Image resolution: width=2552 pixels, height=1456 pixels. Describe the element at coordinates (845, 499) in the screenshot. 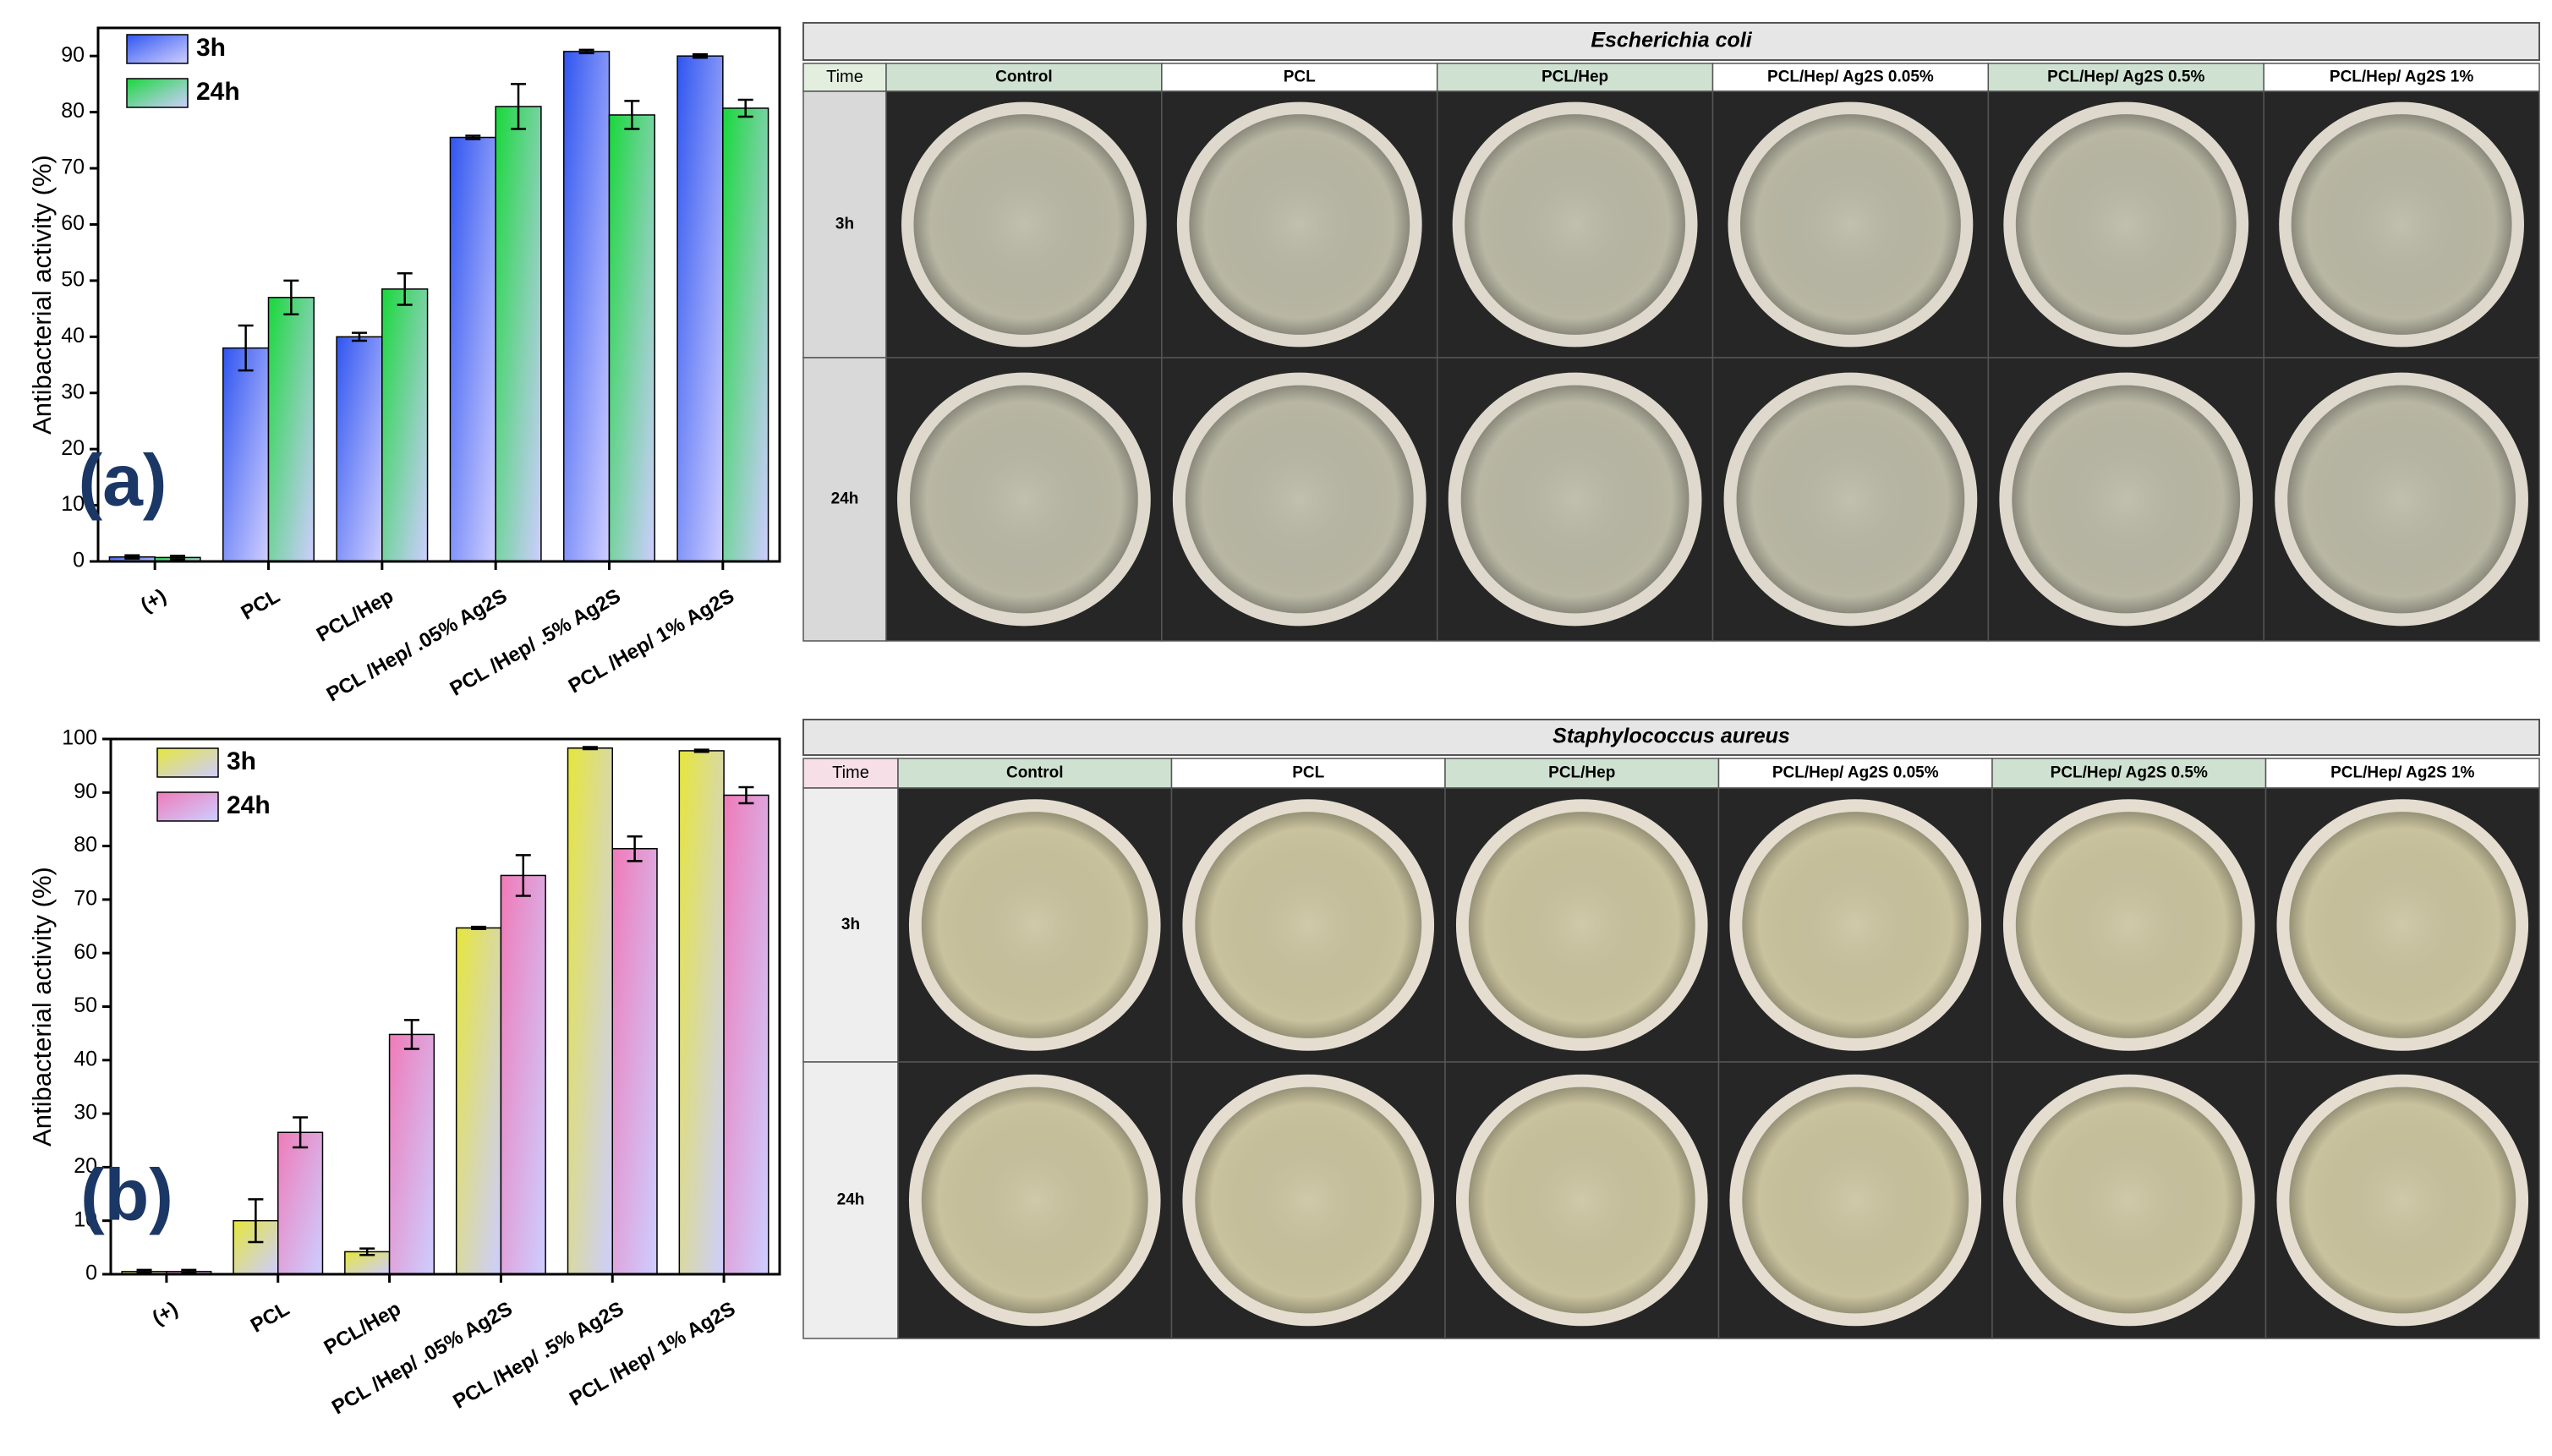

I see `row-label: 24h` at that location.